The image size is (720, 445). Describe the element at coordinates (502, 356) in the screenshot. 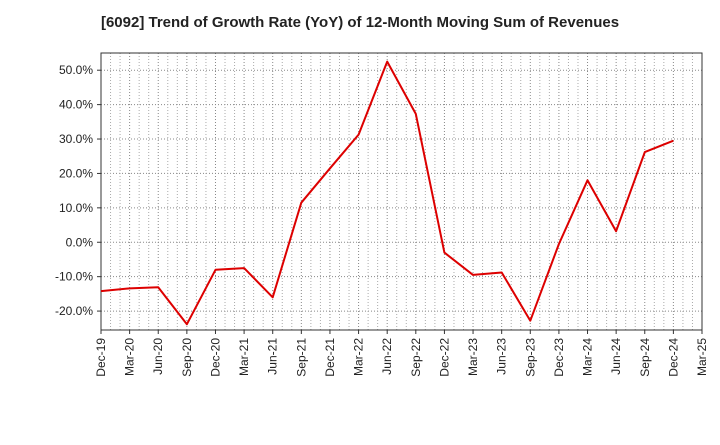

I see `x-tick-label: Jun-23` at that location.